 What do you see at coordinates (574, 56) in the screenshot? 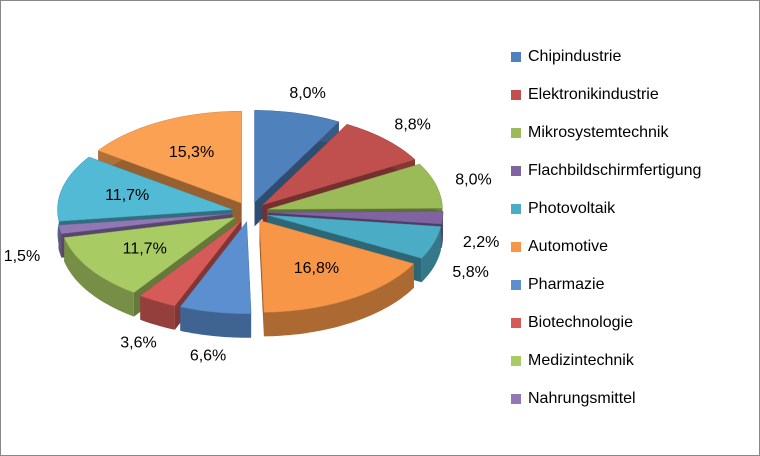
I see `legend-label: Chipindustrie` at bounding box center [574, 56].